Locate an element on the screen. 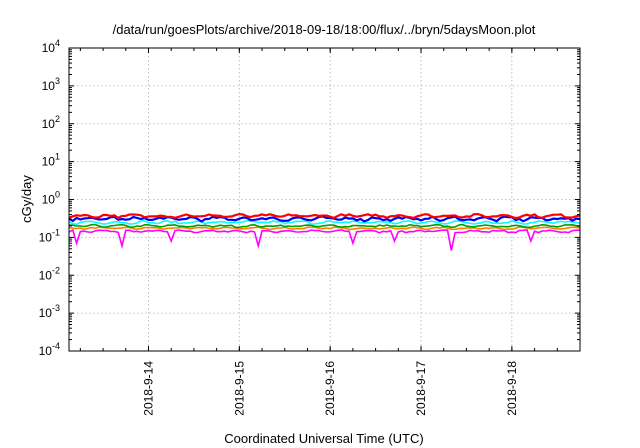  x-tick-label: 2018-9-17 is located at coordinates (421, 388).